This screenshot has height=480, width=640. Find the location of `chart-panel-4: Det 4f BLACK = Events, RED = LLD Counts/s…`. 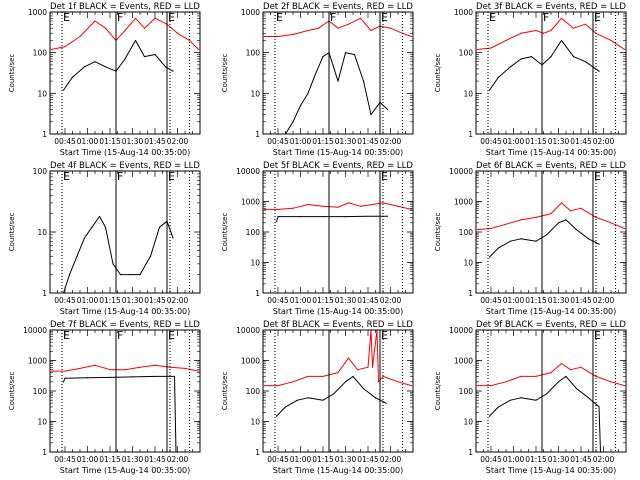

chart-panel-4: Det 4f BLACK = Events, RED = LLD Counts/s… is located at coordinates (104, 238).